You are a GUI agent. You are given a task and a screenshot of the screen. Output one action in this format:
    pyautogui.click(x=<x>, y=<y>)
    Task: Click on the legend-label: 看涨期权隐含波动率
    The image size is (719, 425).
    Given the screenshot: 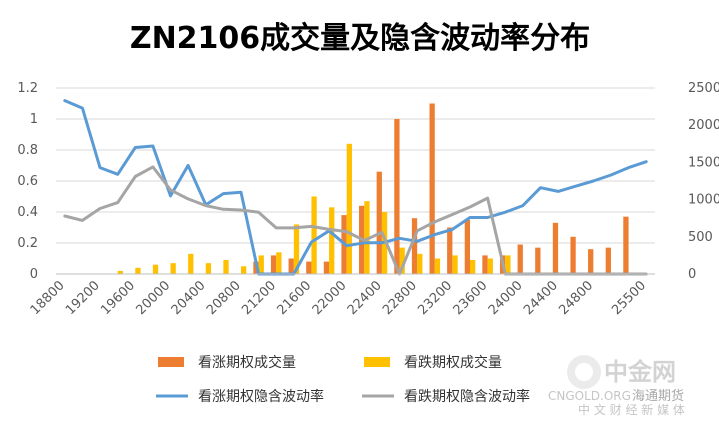 What is the action you would take?
    pyautogui.click(x=261, y=396)
    